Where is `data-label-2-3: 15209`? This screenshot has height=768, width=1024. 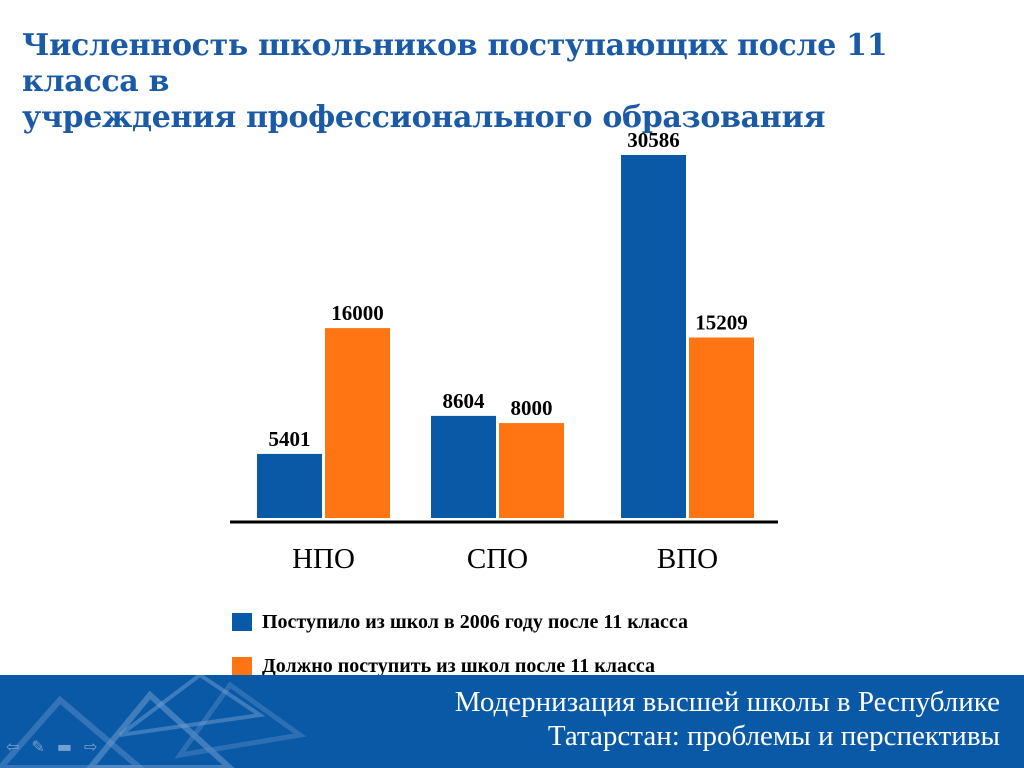
data-label-2-3: 15209 is located at coordinates (721, 322).